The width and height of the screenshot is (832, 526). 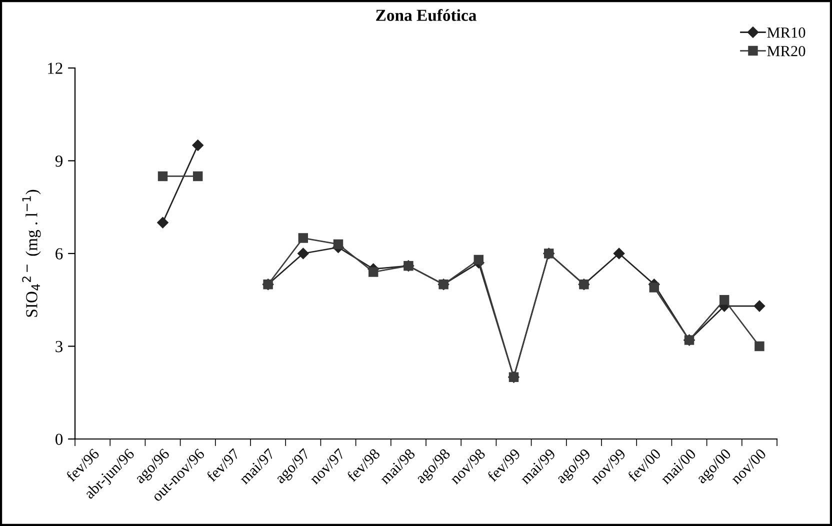 What do you see at coordinates (786, 51) in the screenshot?
I see `legend-label: MR20` at bounding box center [786, 51].